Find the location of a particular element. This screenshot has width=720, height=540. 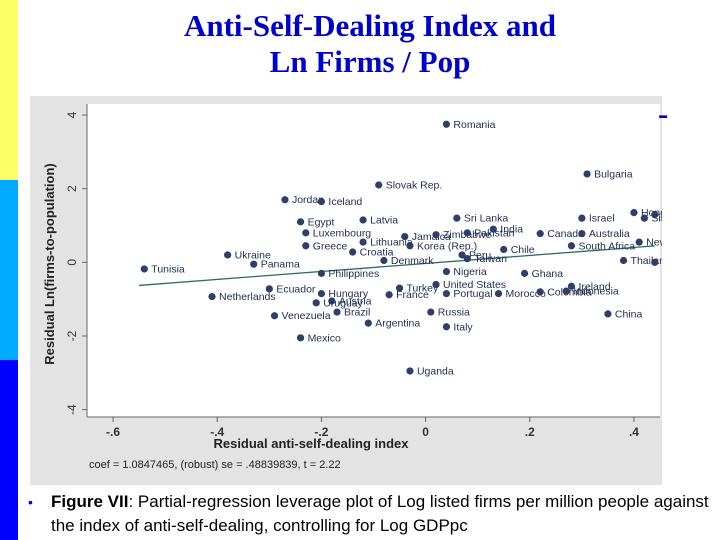

point-label: India is located at coordinates (511, 230).